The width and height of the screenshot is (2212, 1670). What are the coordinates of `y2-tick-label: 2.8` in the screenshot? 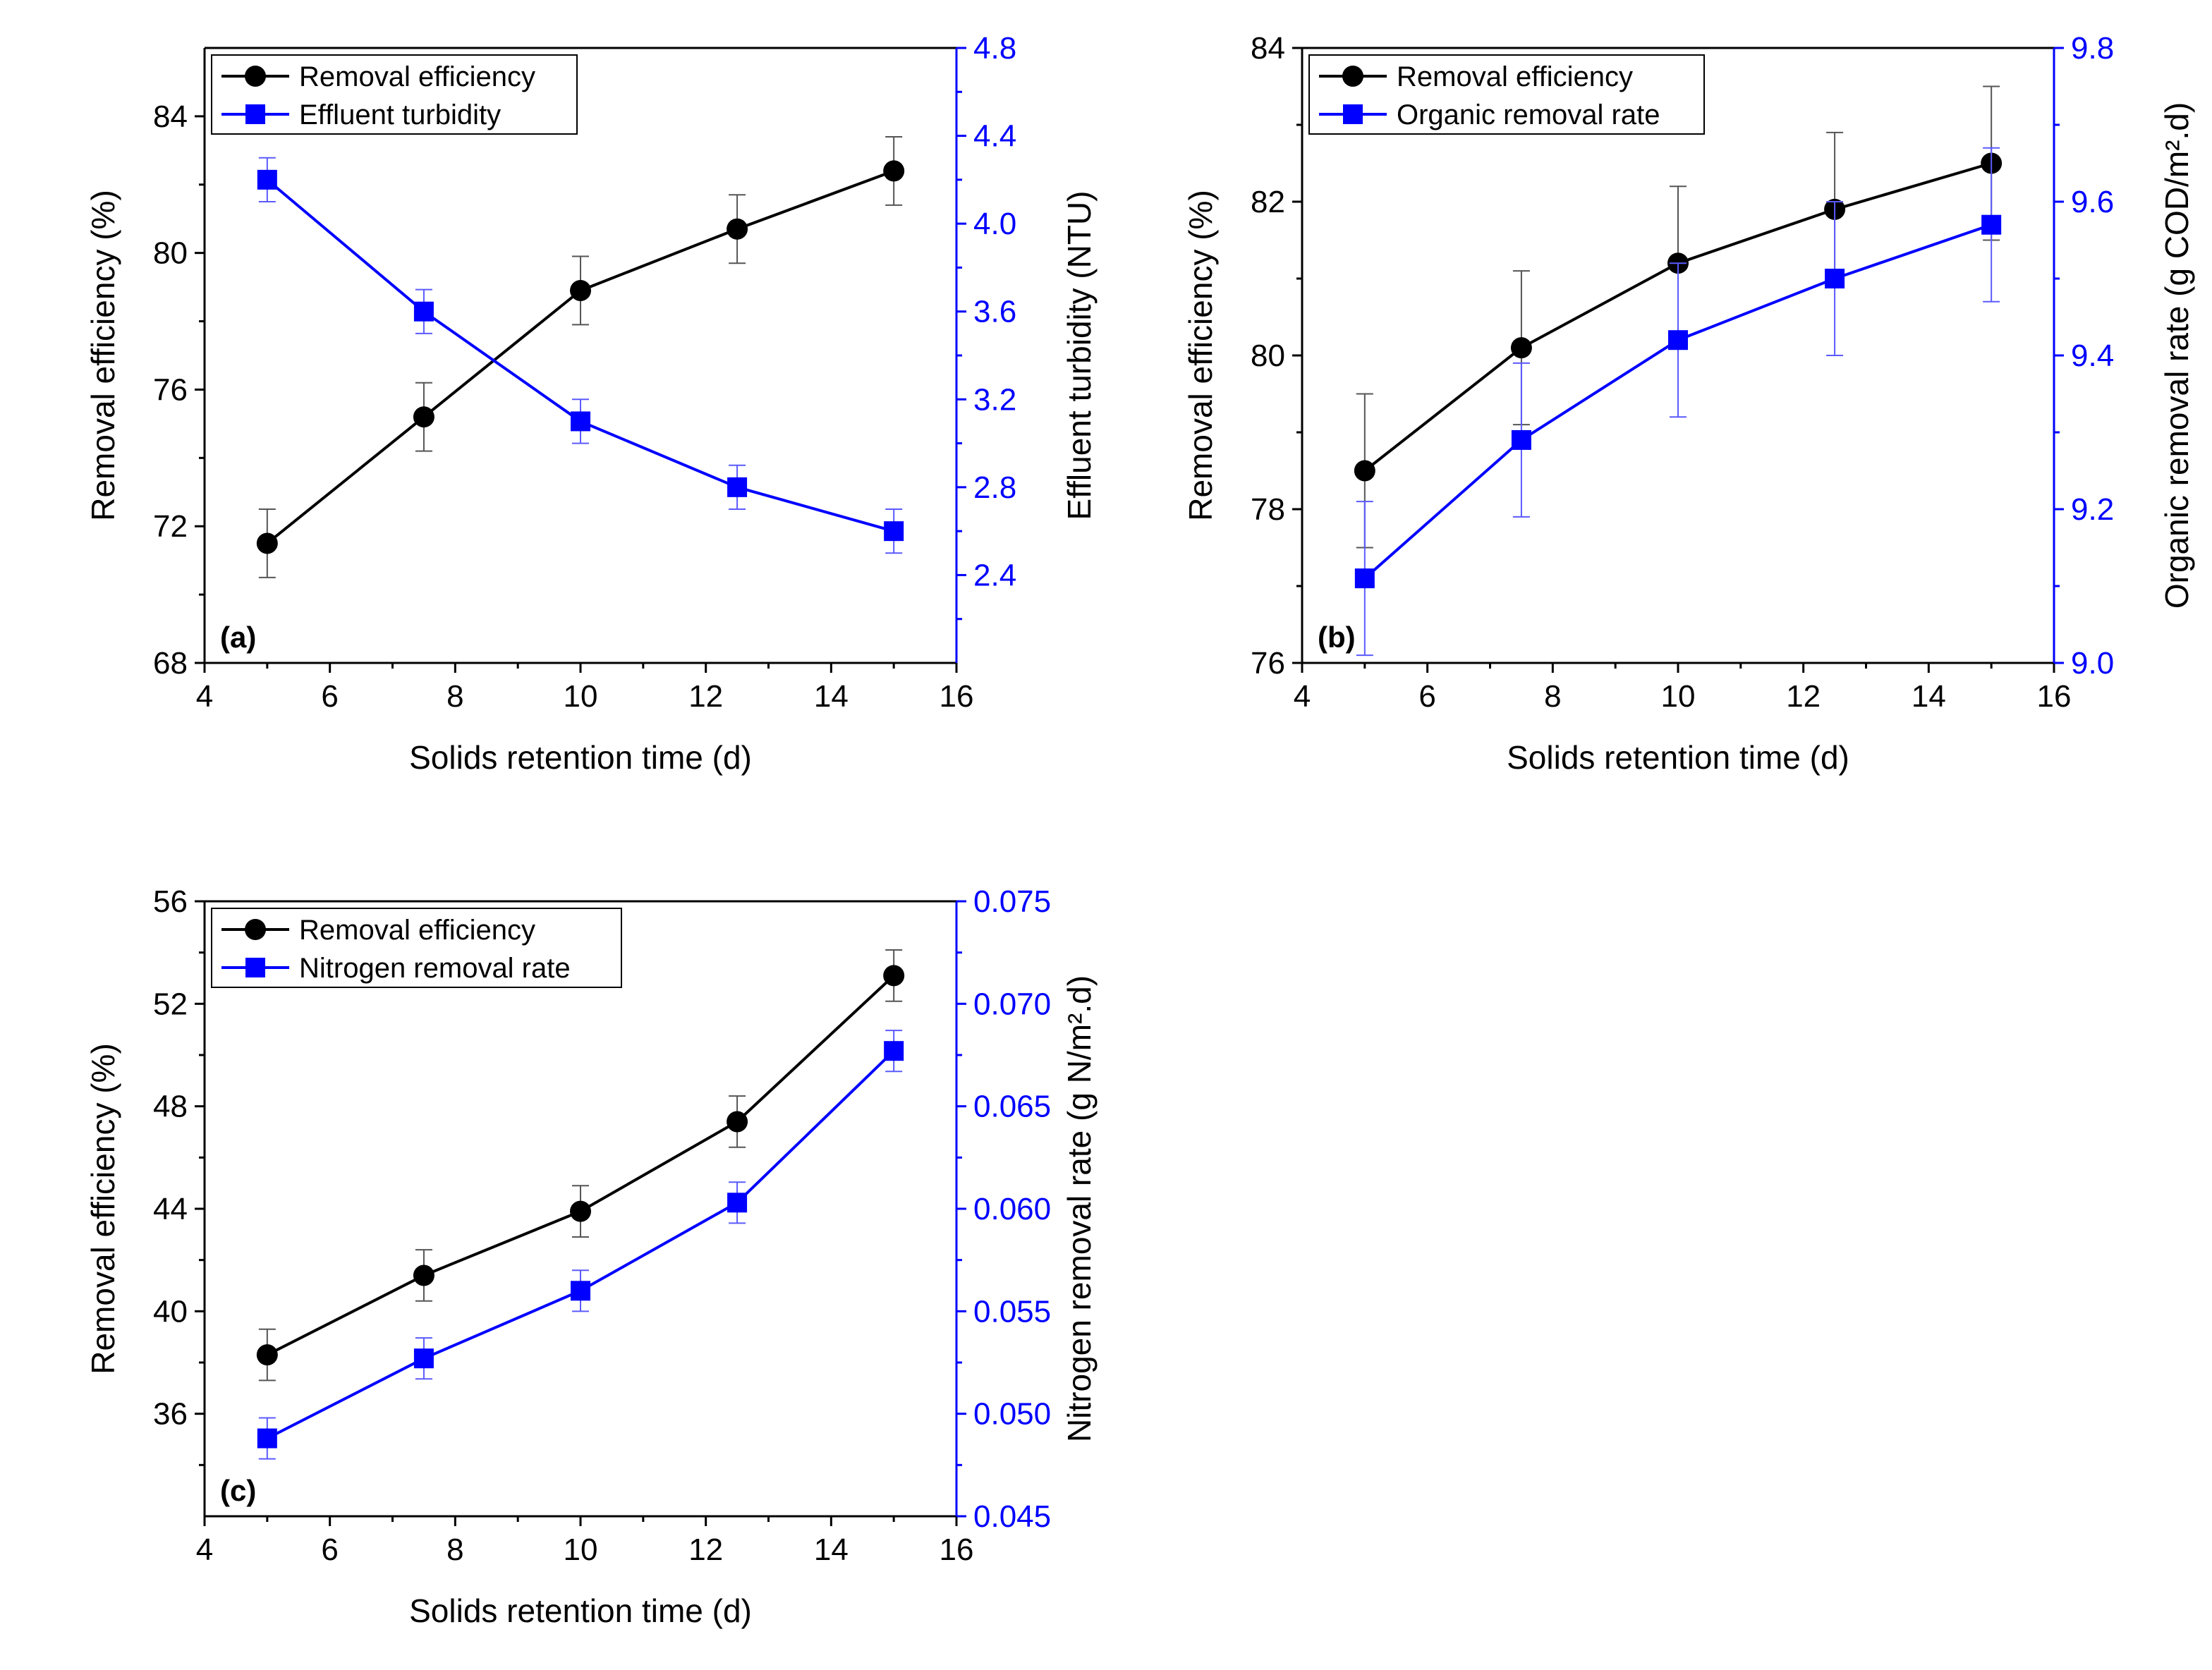 It's located at (994, 487).